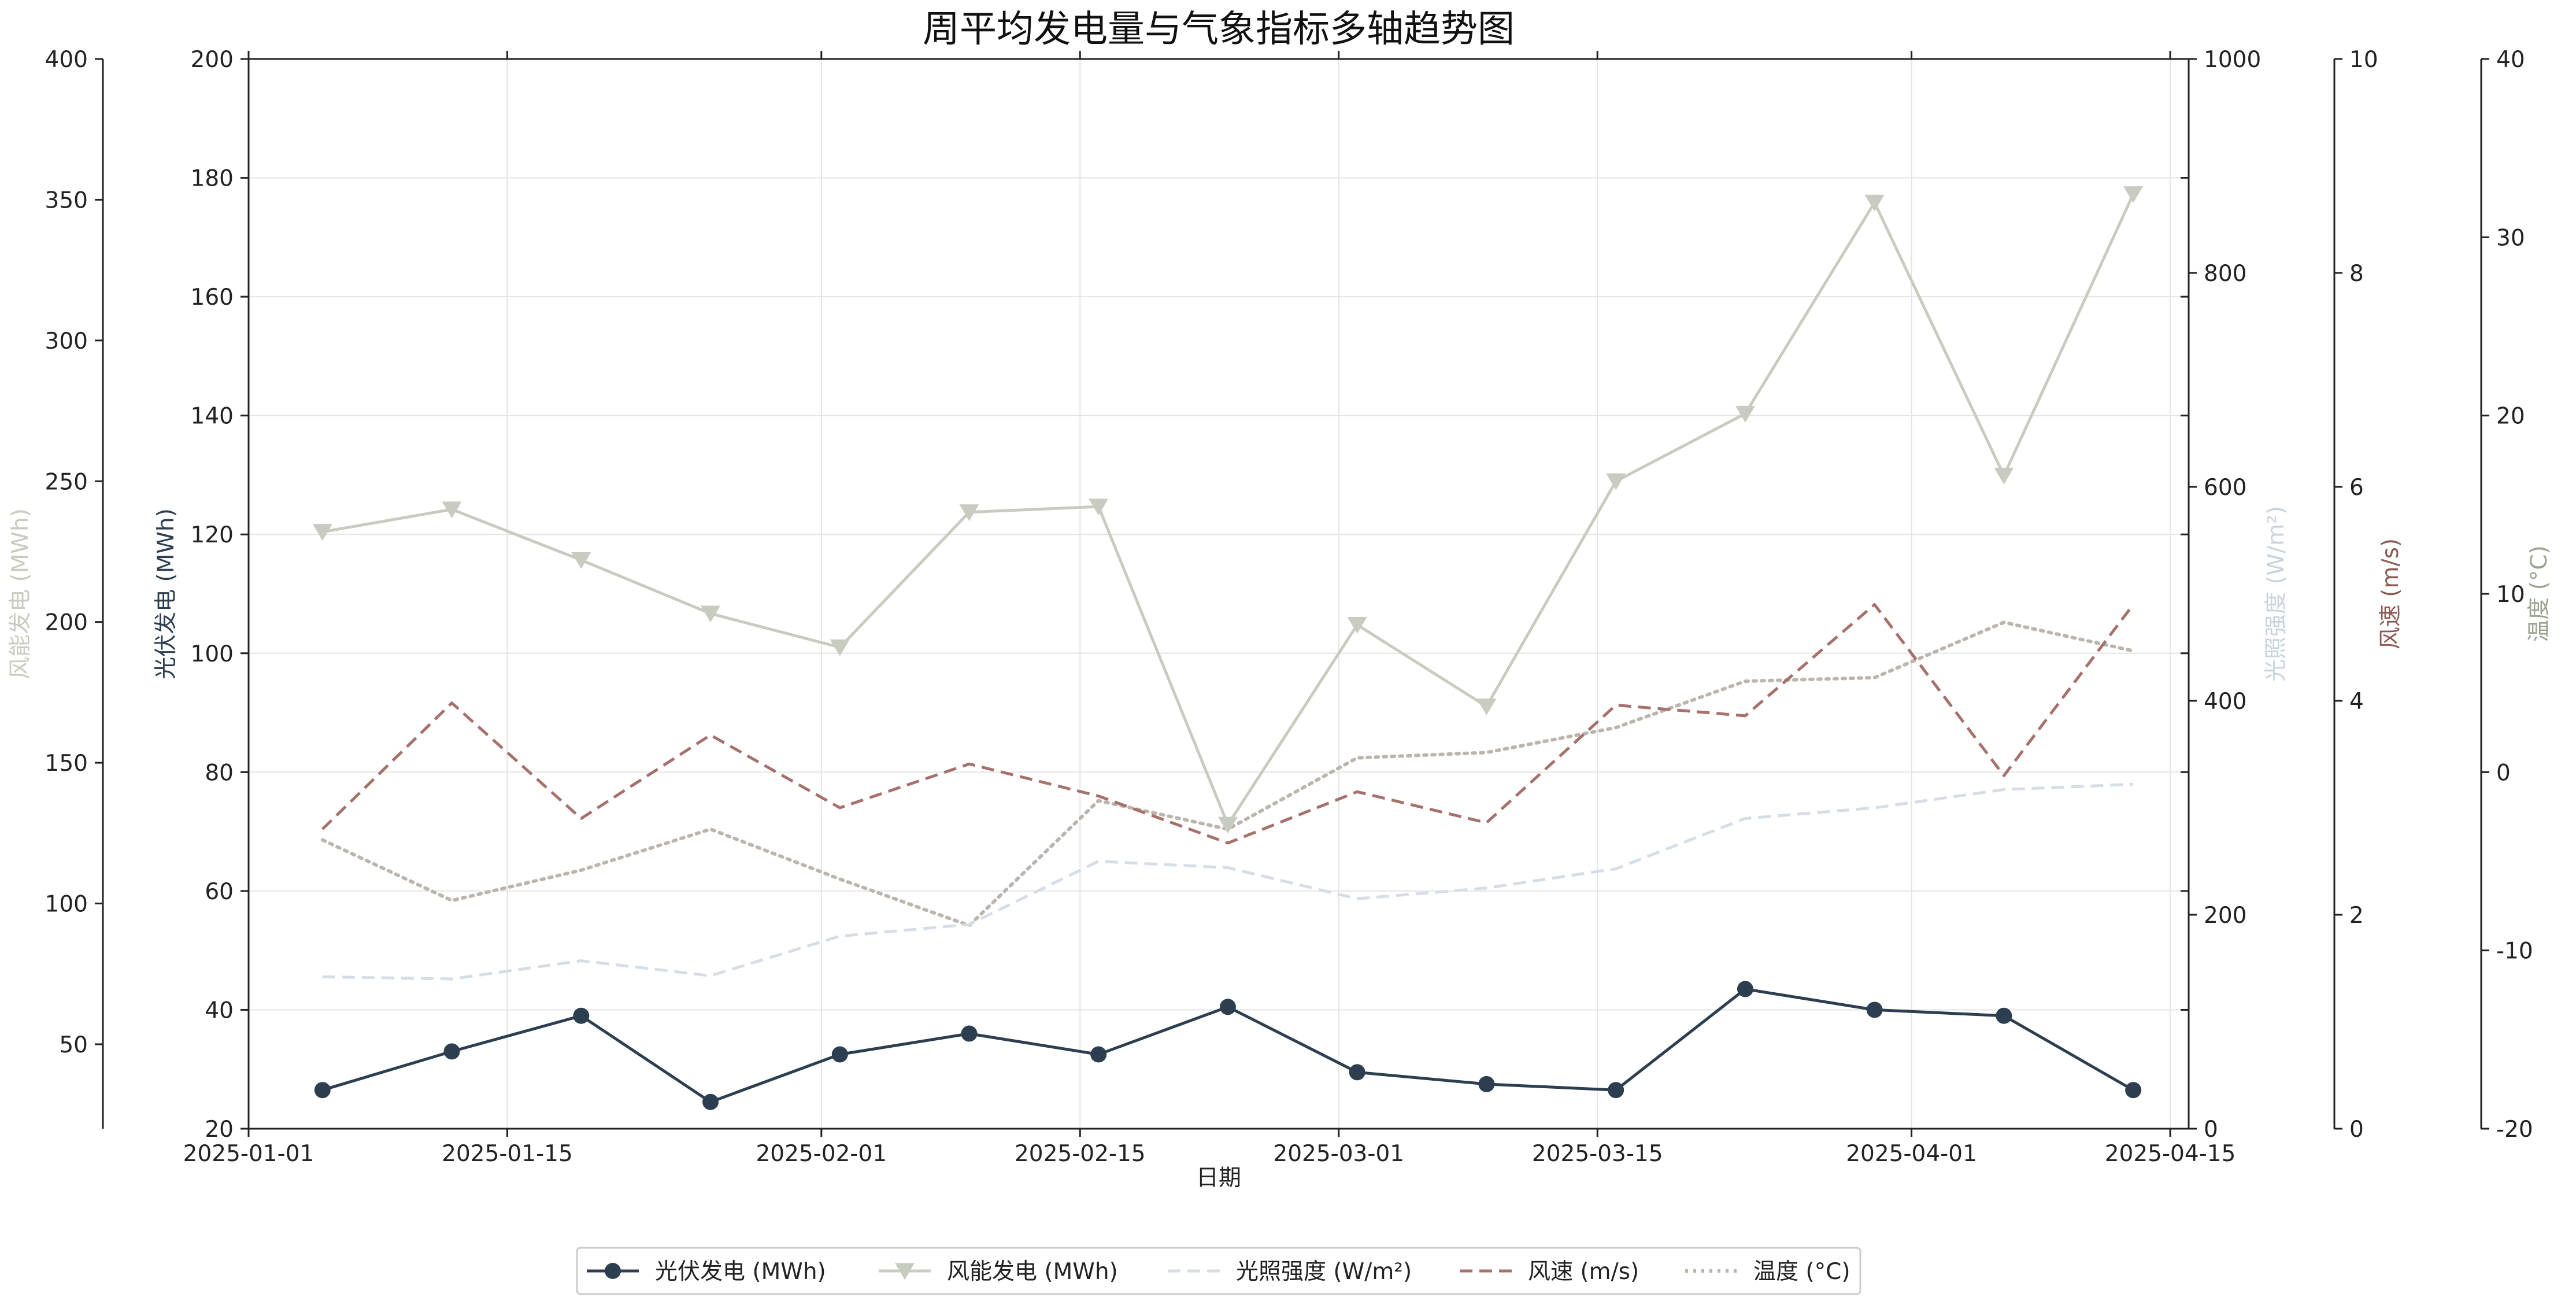 The width and height of the screenshot is (2576, 1312). I want to click on y-tick-label-ws: 10, so click(2363, 60).